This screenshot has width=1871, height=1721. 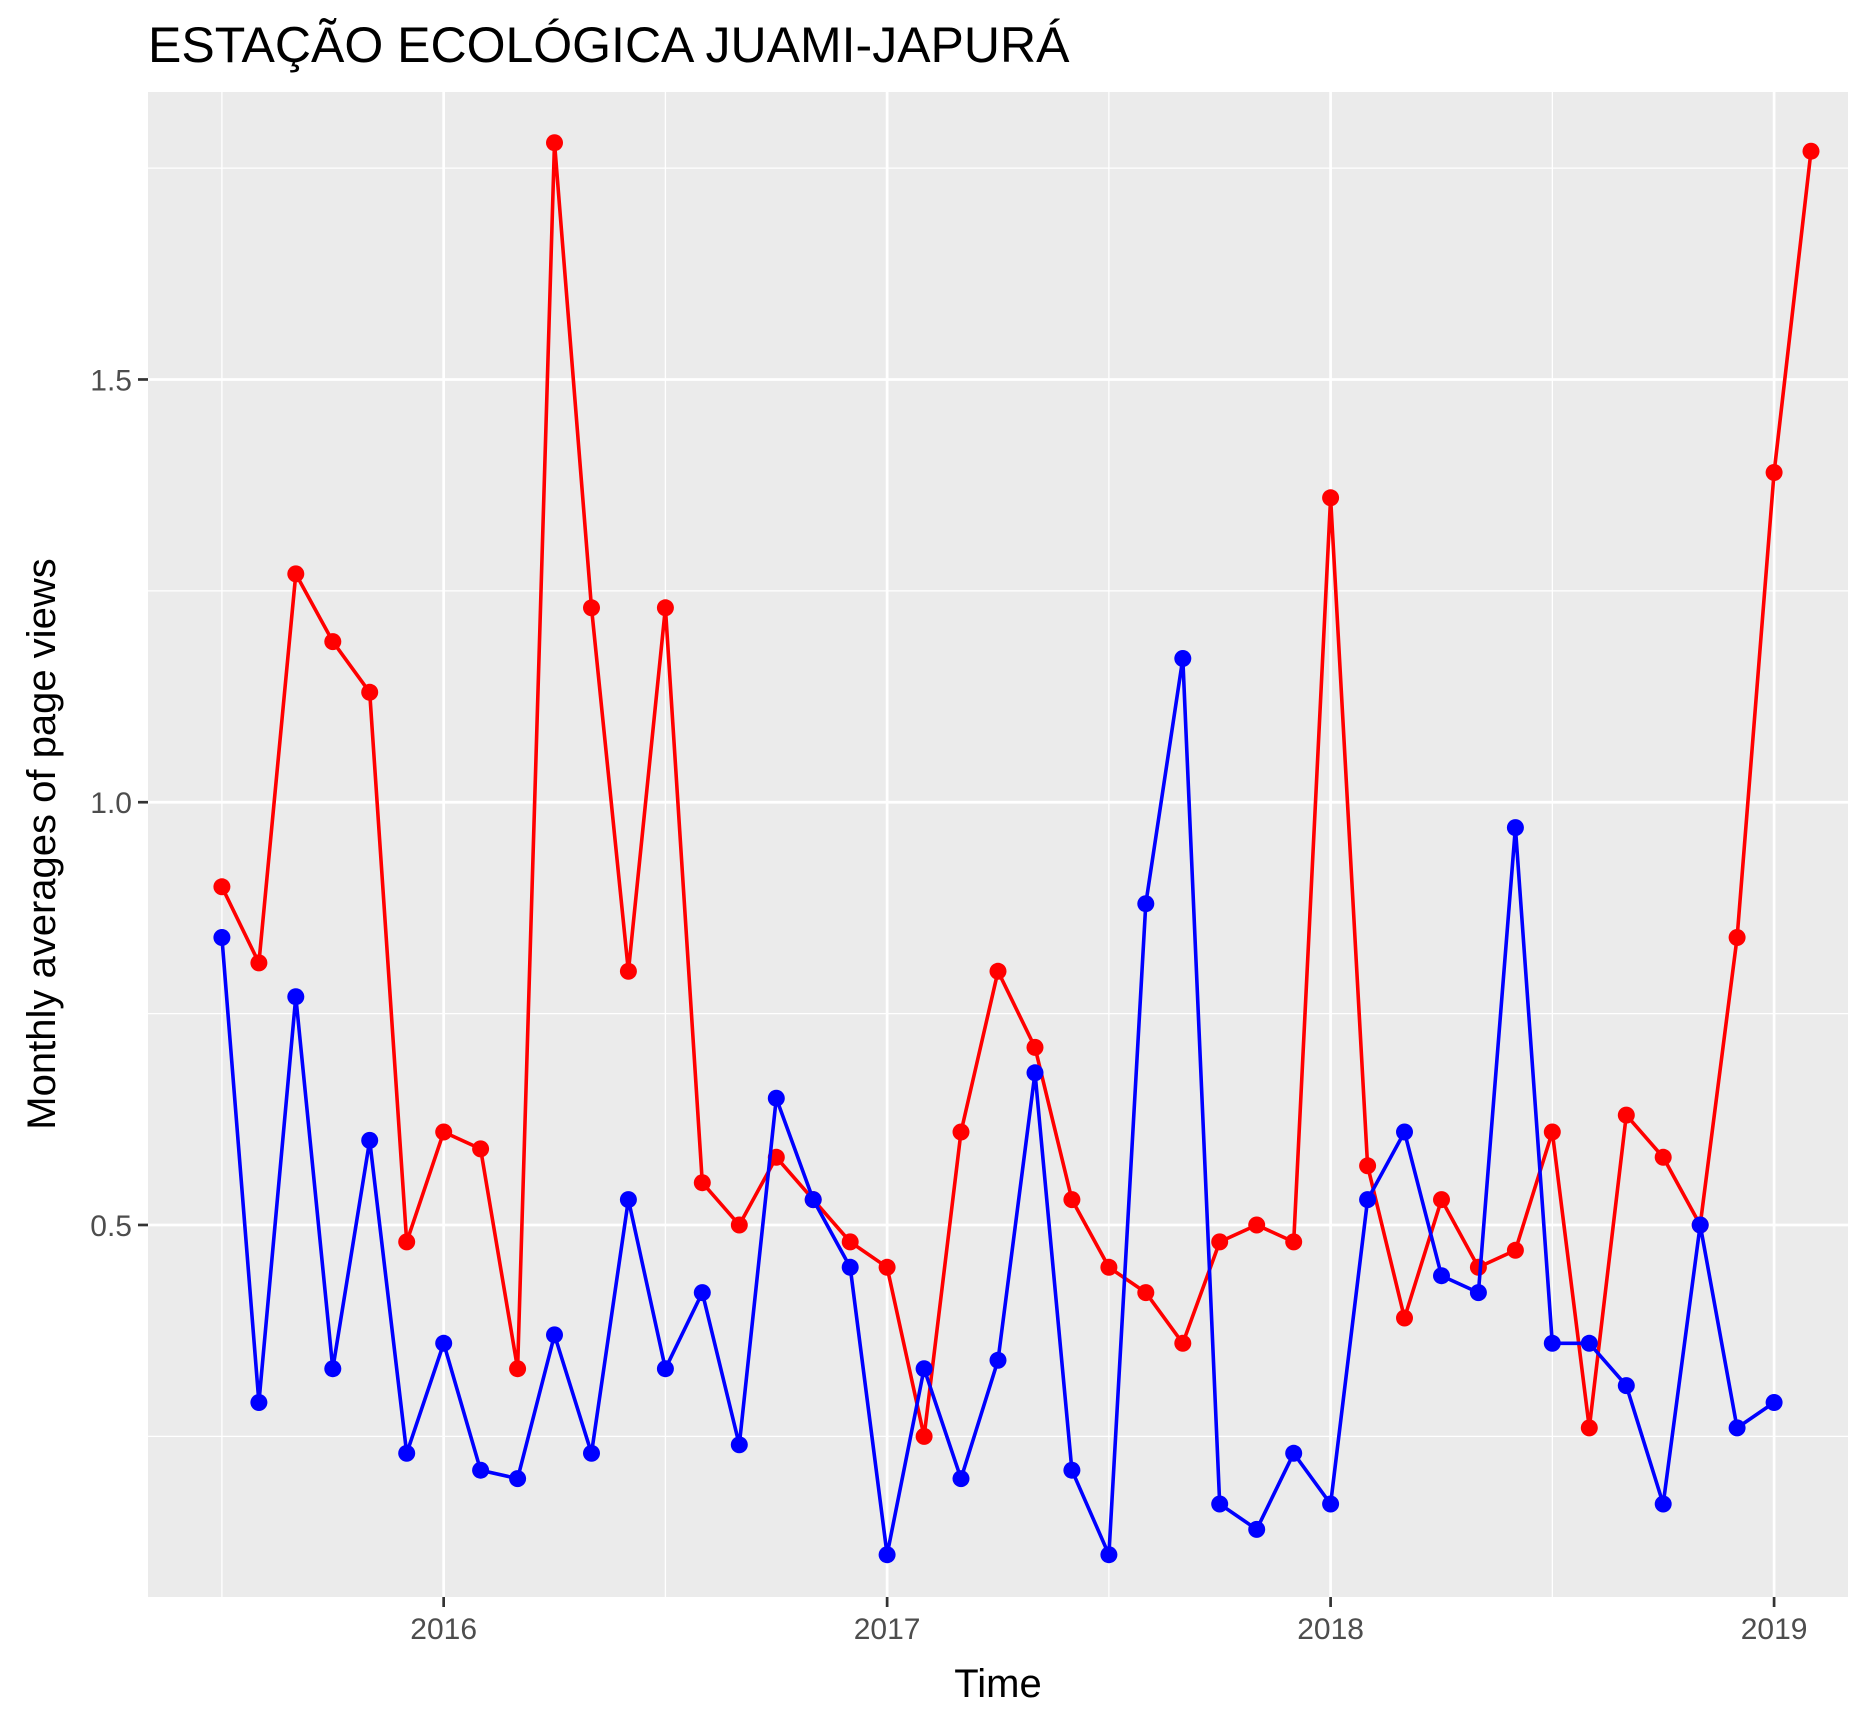 I want to click on y-tick-label: 0.5, so click(x=111, y=1226).